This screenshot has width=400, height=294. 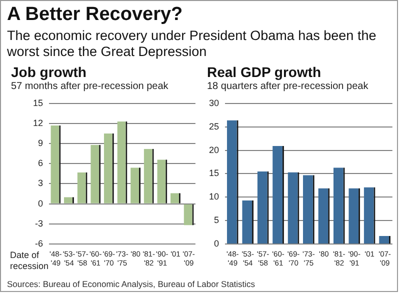 I want to click on text: The economic recovery under President Obama has been the worst since the Great Depression, so click(x=192, y=44).